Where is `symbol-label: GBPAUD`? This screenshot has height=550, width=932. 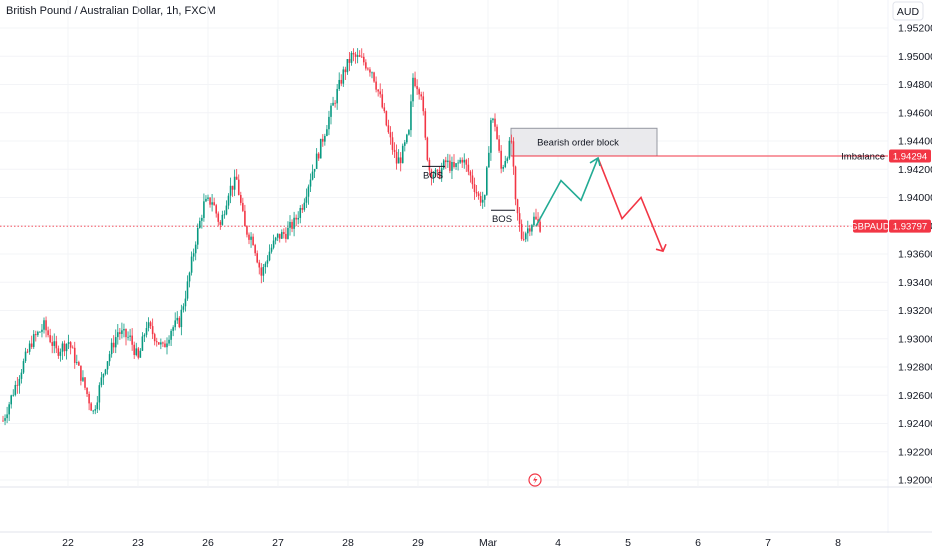
symbol-label: GBPAUD is located at coordinates (870, 227).